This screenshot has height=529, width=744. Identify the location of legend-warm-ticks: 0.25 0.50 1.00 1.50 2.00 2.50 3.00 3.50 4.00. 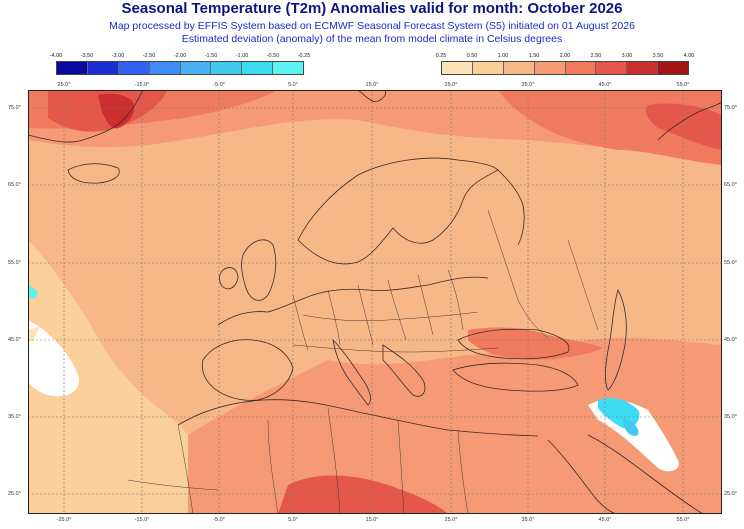
(565, 58).